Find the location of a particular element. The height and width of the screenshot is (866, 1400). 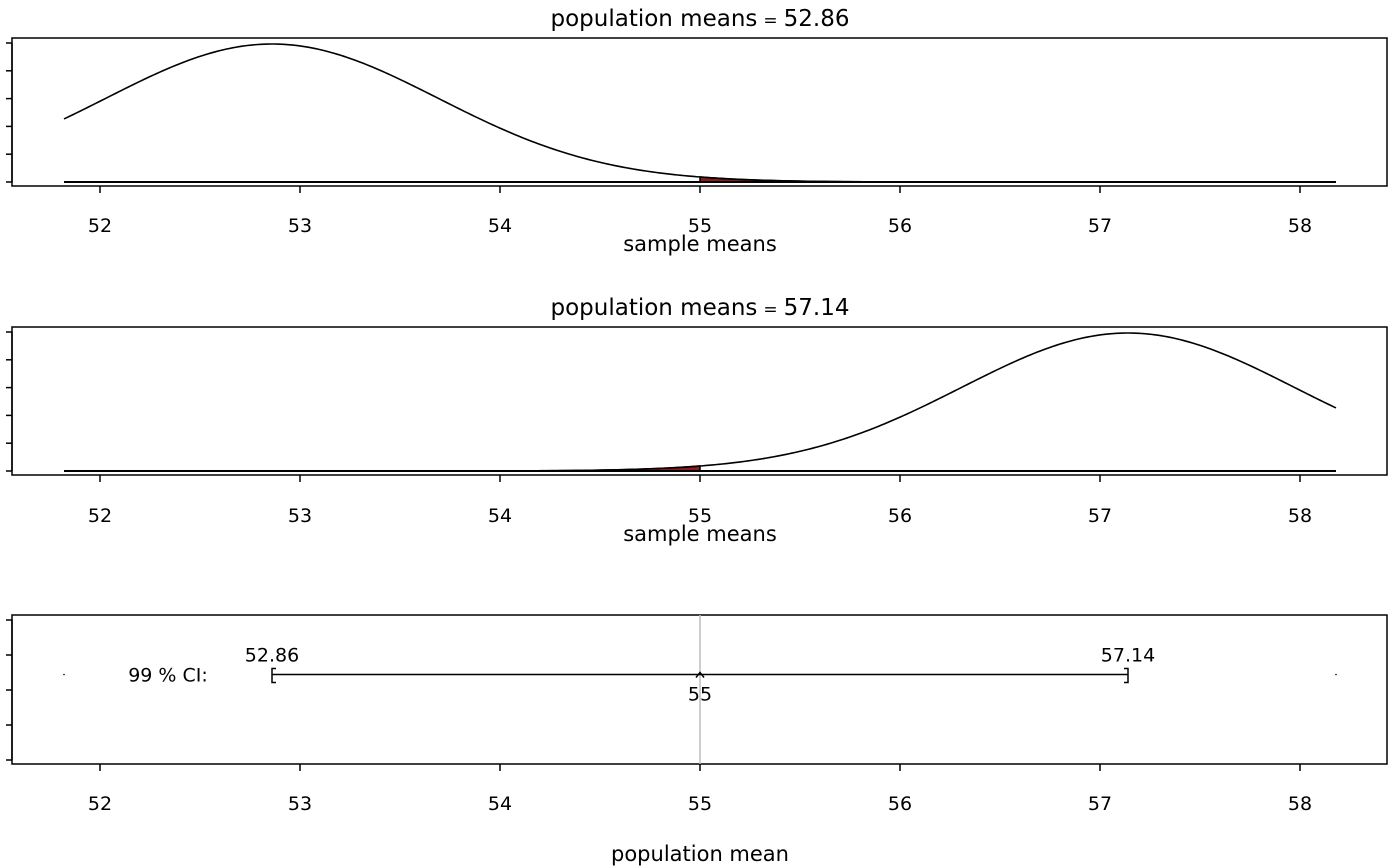

range-dot-right is located at coordinates (1336, 674).